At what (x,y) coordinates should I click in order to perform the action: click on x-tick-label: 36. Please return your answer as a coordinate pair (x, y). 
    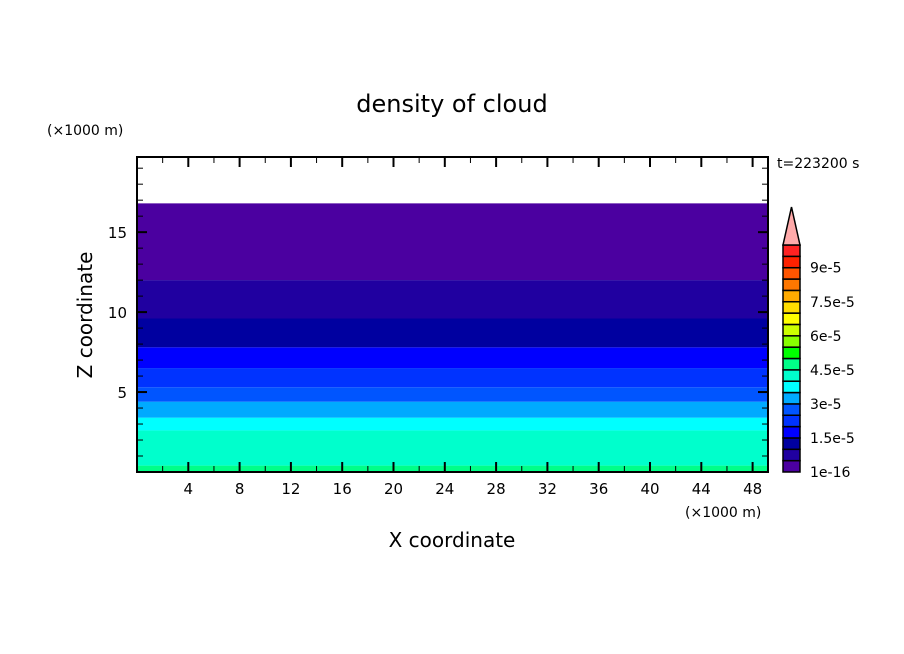
    Looking at the image, I should click on (598, 489).